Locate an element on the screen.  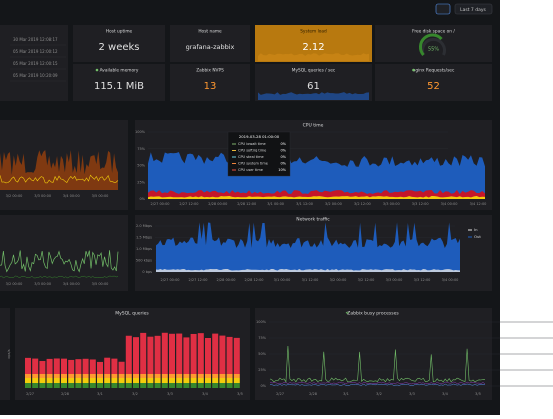
time-picker is located at coordinates (473, 9).